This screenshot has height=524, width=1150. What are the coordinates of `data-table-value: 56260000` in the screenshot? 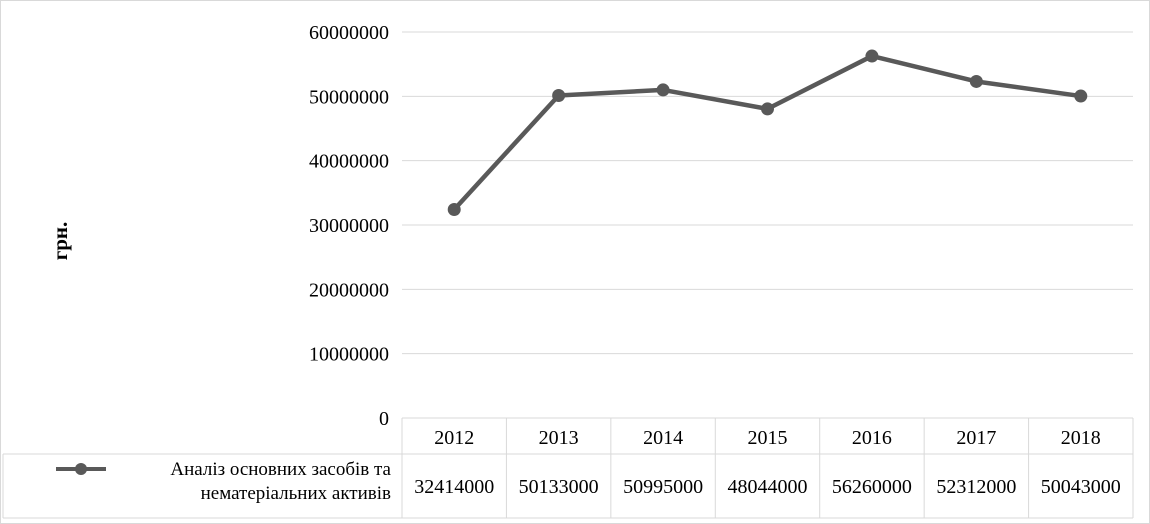 It's located at (872, 487).